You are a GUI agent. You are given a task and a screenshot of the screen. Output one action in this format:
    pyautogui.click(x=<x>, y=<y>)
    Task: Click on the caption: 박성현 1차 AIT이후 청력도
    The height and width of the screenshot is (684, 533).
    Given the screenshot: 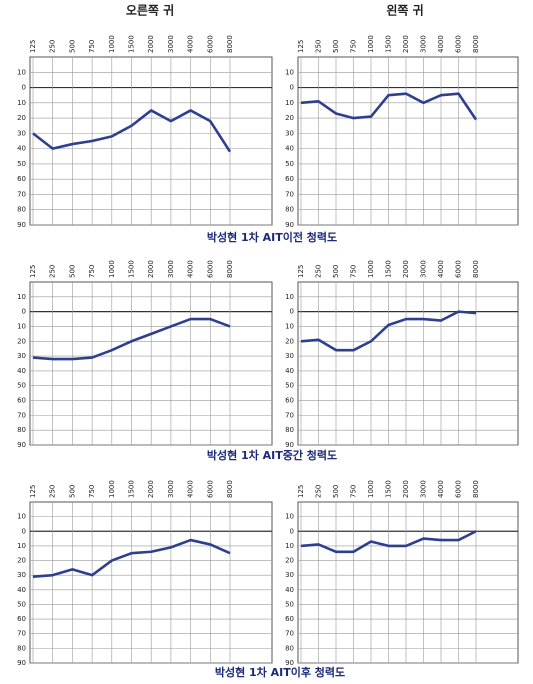 What is the action you would take?
    pyautogui.click(x=280, y=672)
    